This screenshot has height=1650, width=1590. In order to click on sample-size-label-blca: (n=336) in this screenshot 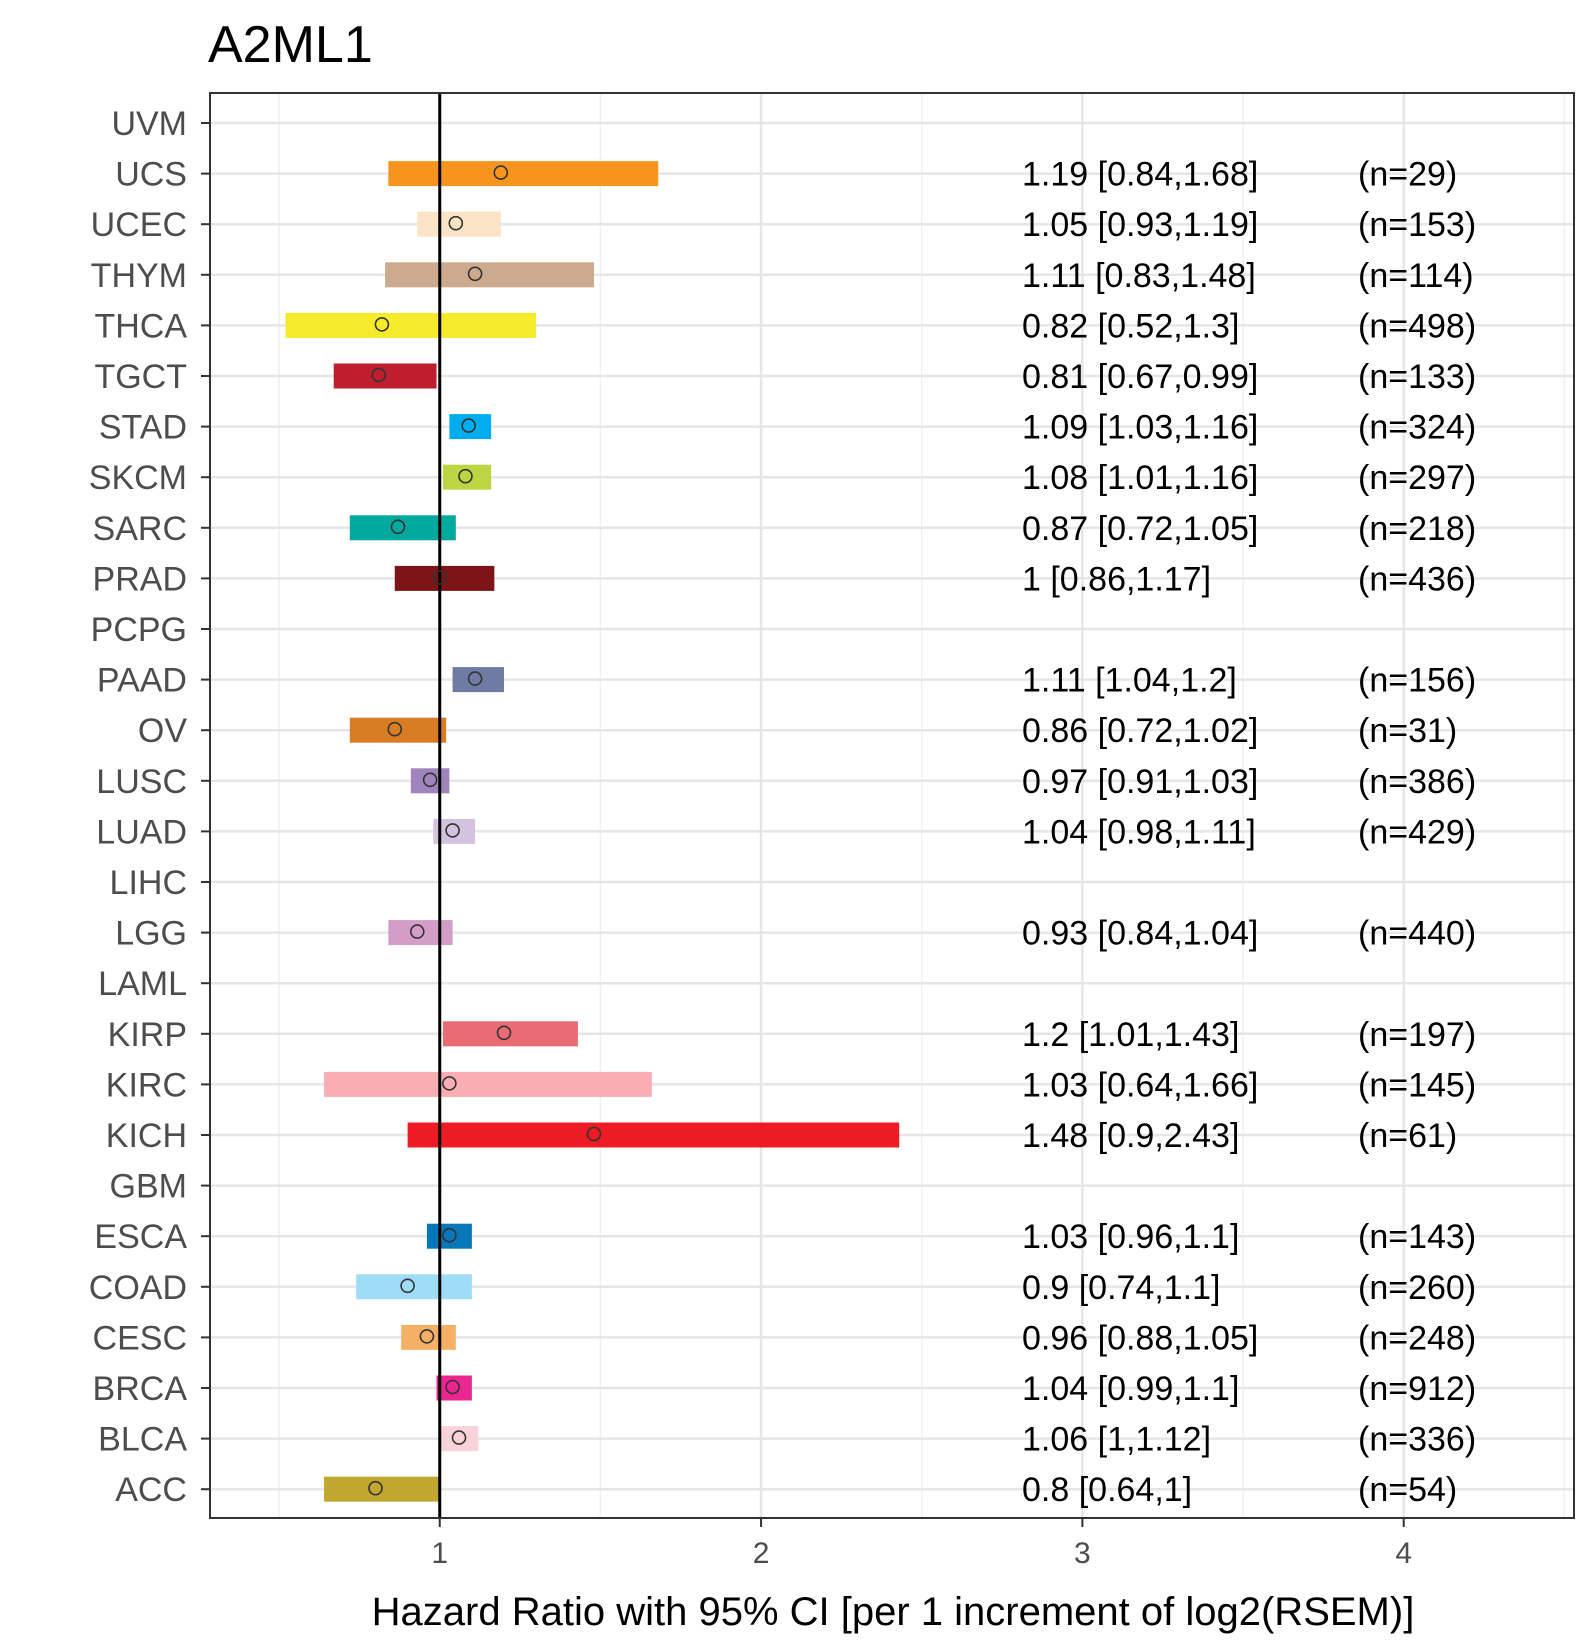, I will do `click(1417, 1440)`.